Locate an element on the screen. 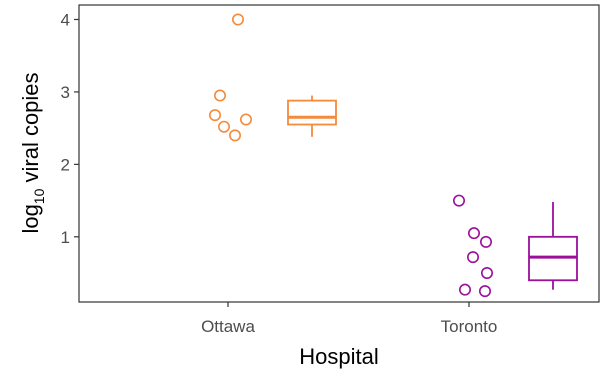 The width and height of the screenshot is (611, 376). group-toronto is located at coordinates (515, 246).